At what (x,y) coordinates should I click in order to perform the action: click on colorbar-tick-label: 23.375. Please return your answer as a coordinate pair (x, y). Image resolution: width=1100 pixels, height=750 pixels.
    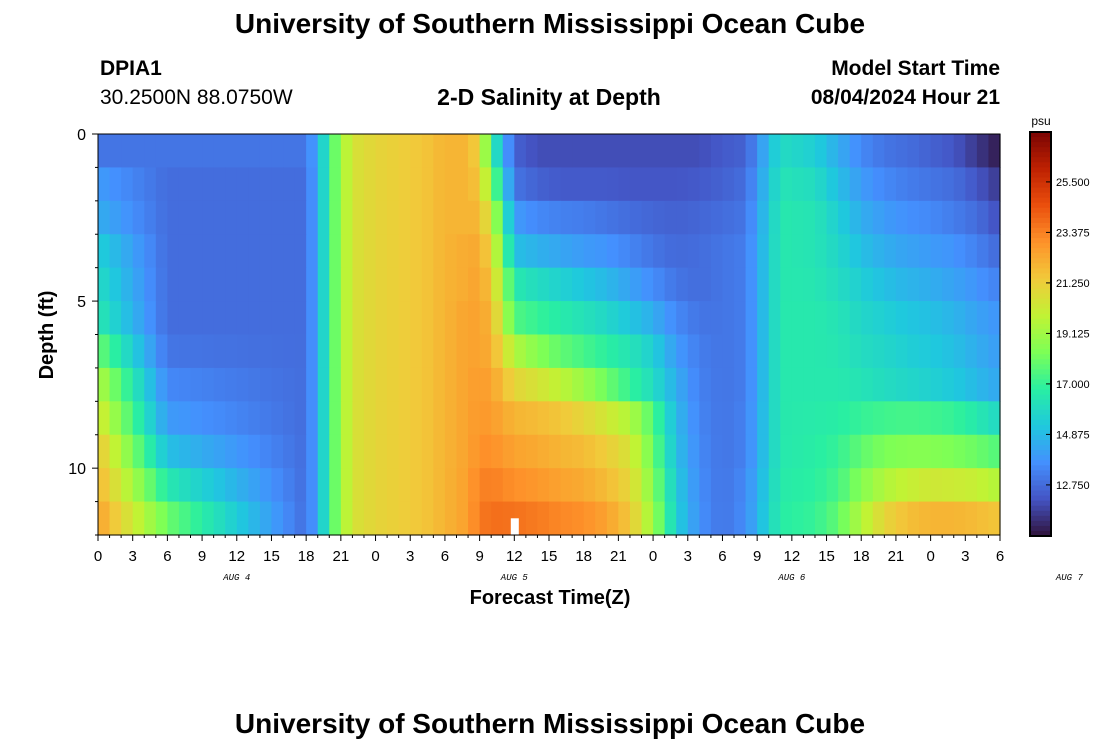
    Looking at the image, I should click on (1073, 233).